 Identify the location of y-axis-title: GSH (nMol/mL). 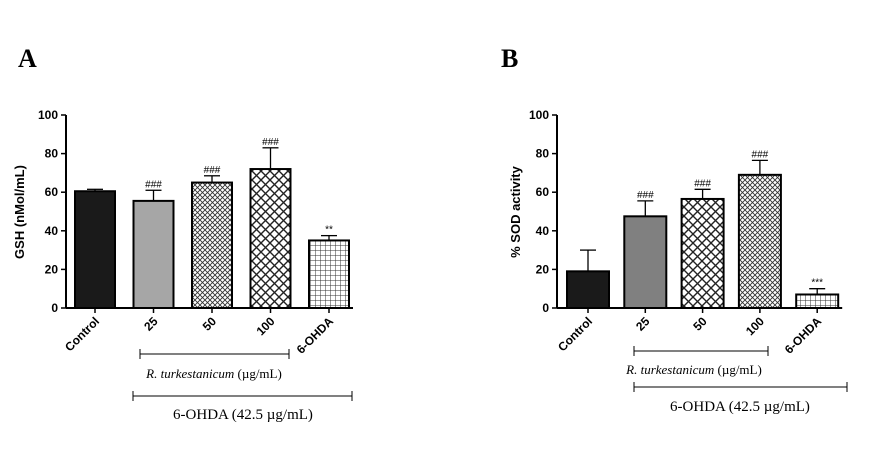
(19, 212).